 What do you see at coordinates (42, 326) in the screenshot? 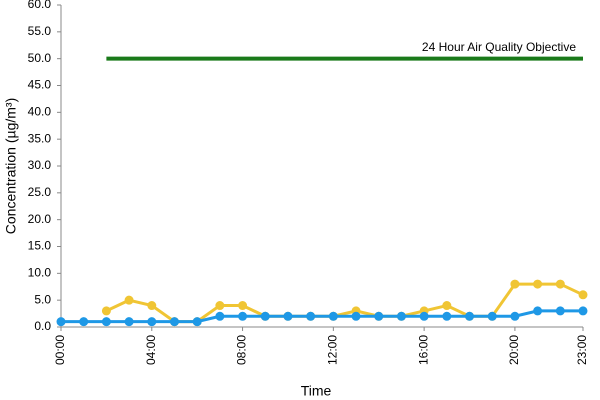
I see `y-tick-label: 0.0` at bounding box center [42, 326].